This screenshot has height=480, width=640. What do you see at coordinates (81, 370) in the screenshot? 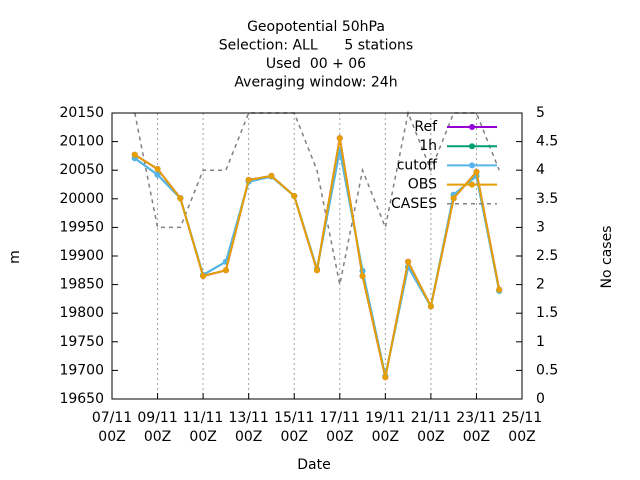
I see `y-tick-label: 19700` at bounding box center [81, 370].